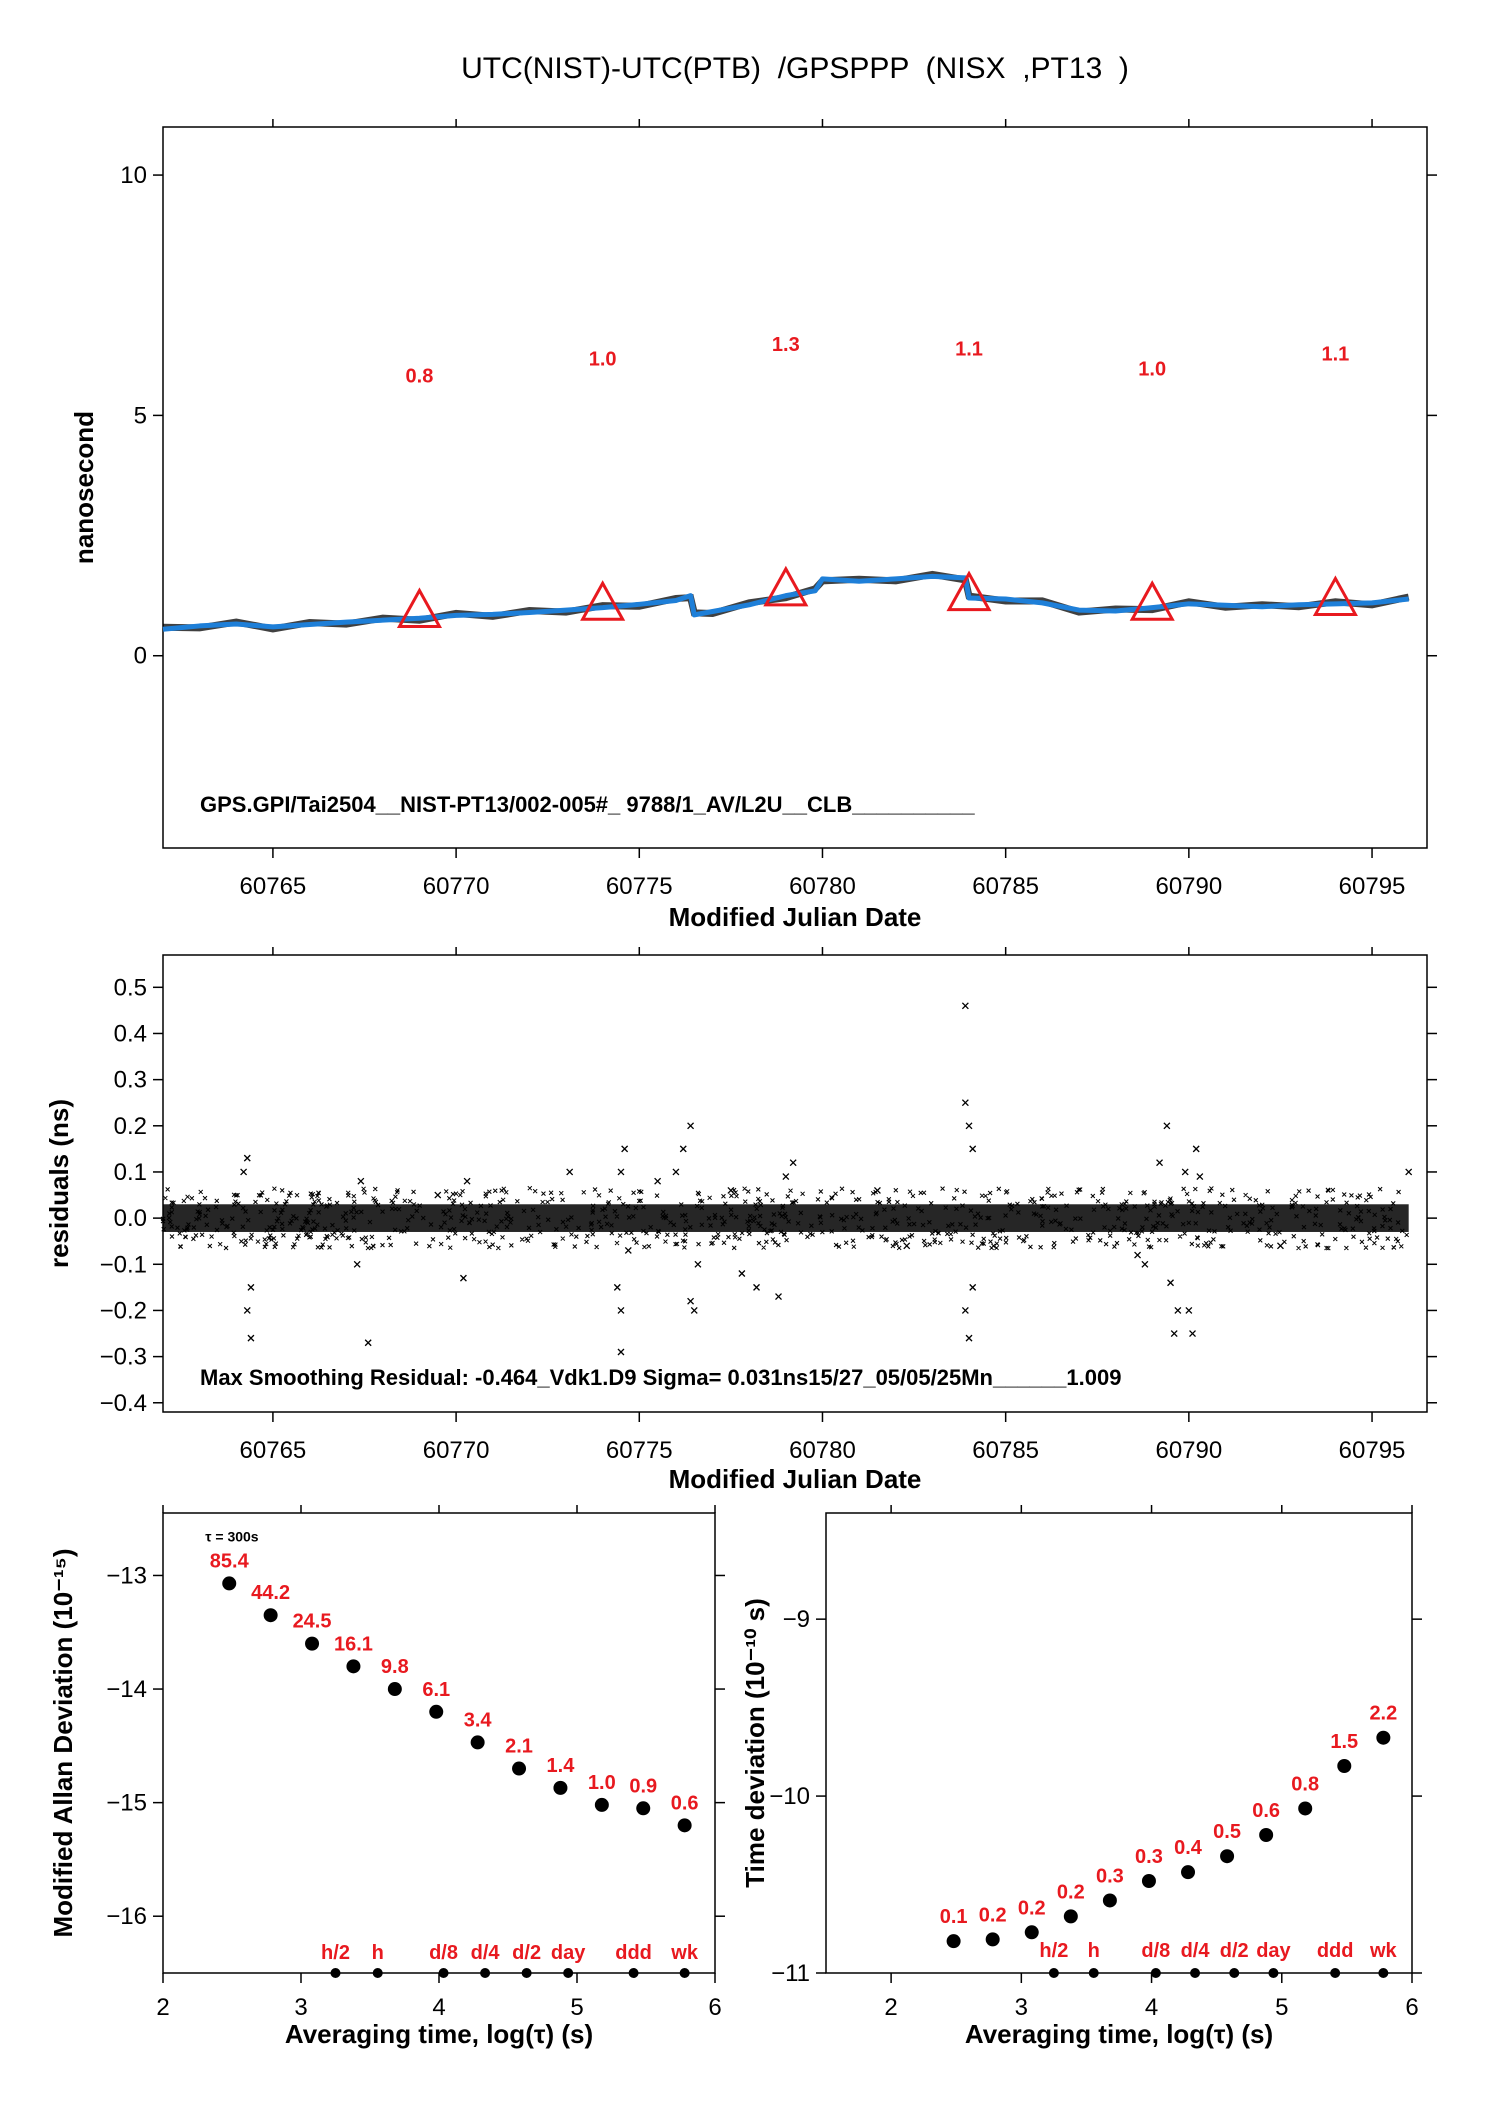 The image size is (1488, 2105). I want to click on x-tick-label: 3, so click(1021, 2007).